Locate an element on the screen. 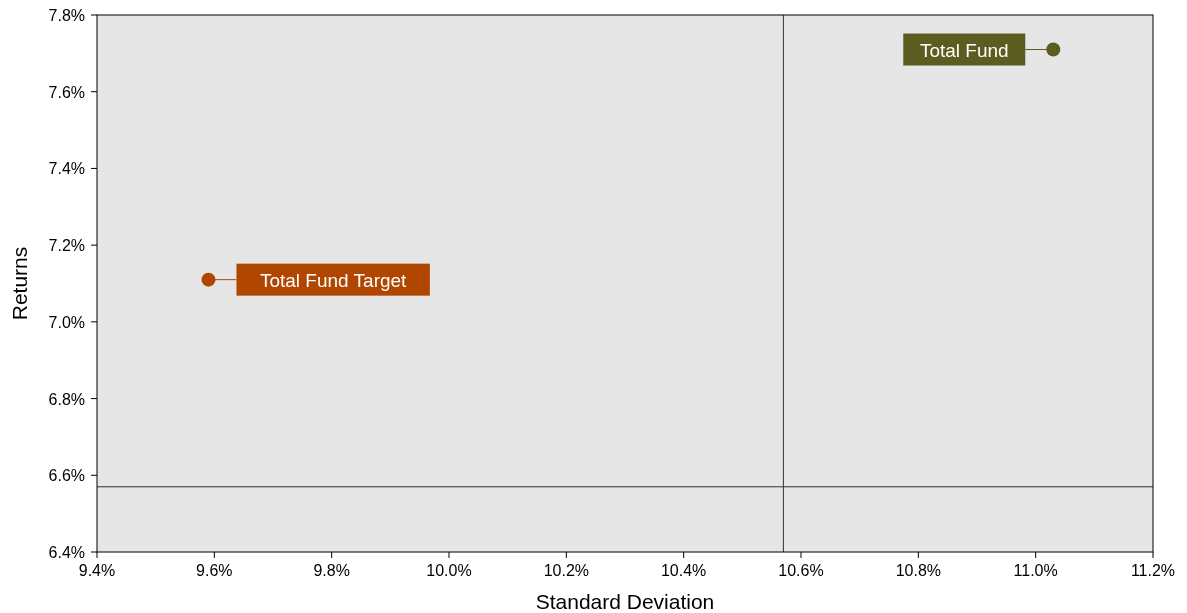 The height and width of the screenshot is (613, 1187). x-tick-label: 11.0% is located at coordinates (1035, 570).